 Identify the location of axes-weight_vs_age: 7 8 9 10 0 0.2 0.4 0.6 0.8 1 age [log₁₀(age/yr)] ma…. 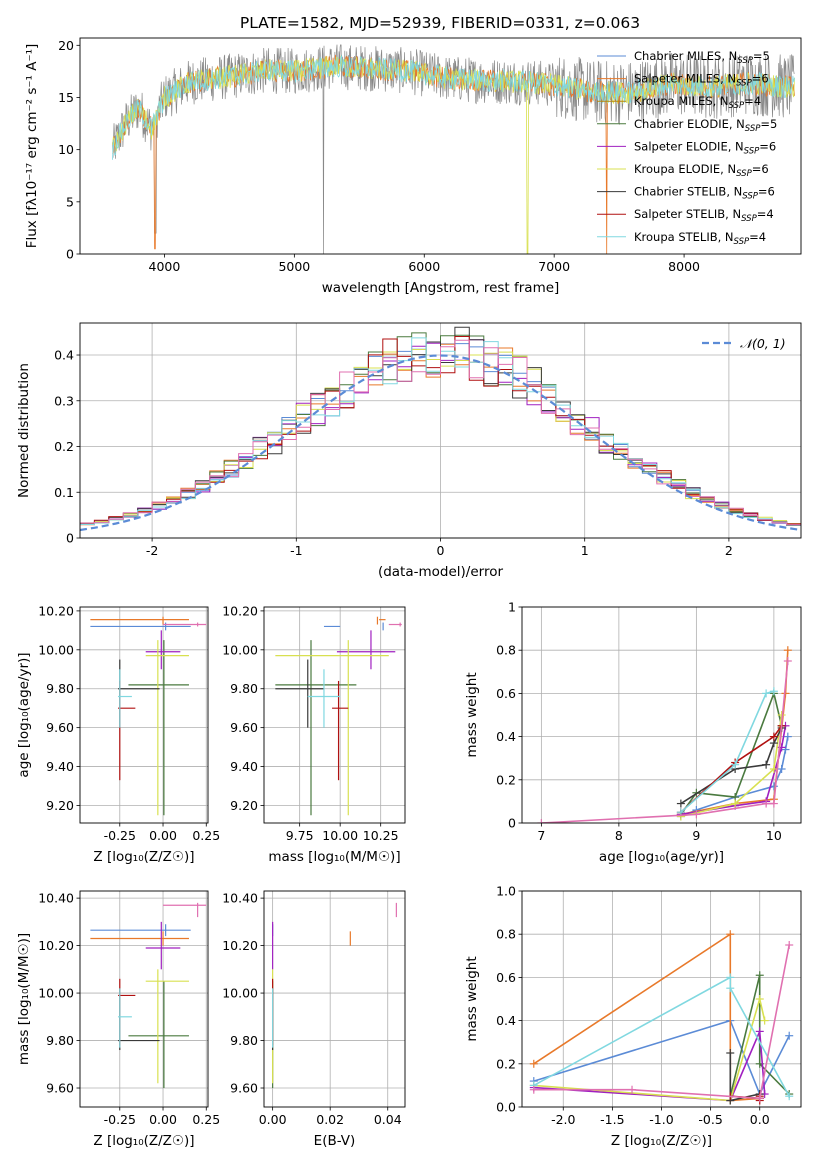
(633, 732).